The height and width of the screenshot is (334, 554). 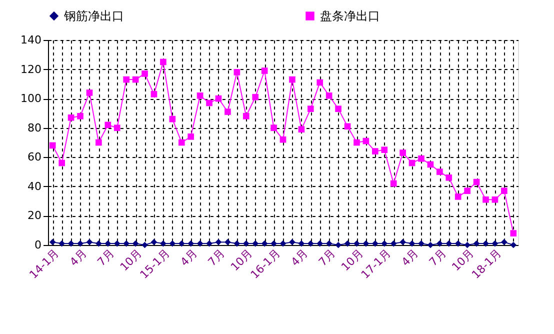 What do you see at coordinates (350, 16) in the screenshot?
I see `legend-label: 盘条净出口` at bounding box center [350, 16].